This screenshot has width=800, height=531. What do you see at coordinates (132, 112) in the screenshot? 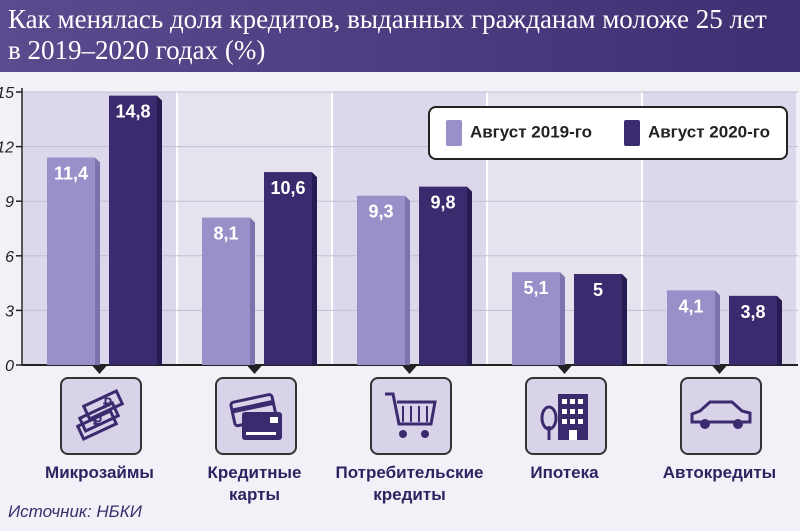
I see `bar-value-label: 14,8` at bounding box center [132, 112].